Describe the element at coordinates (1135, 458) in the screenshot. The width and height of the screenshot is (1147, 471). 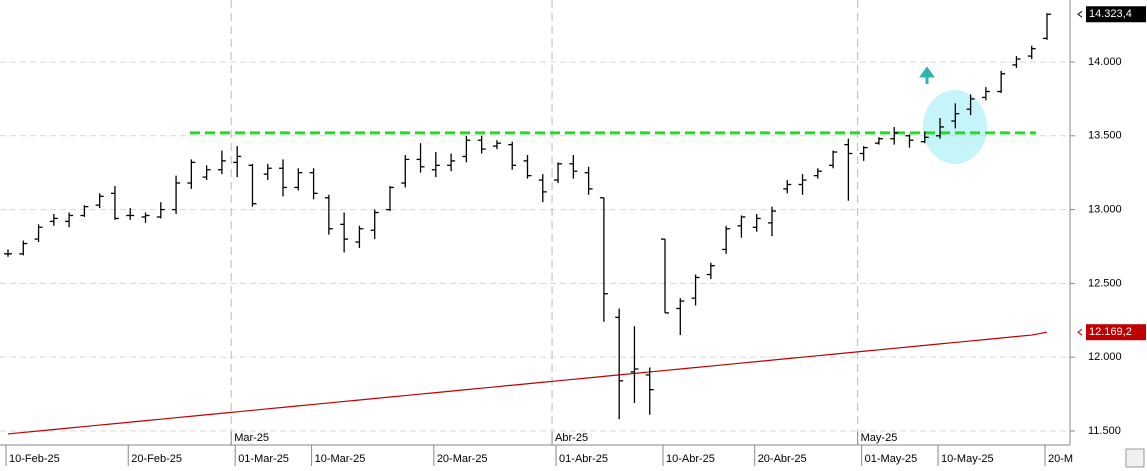
I see `scroll-button` at that location.